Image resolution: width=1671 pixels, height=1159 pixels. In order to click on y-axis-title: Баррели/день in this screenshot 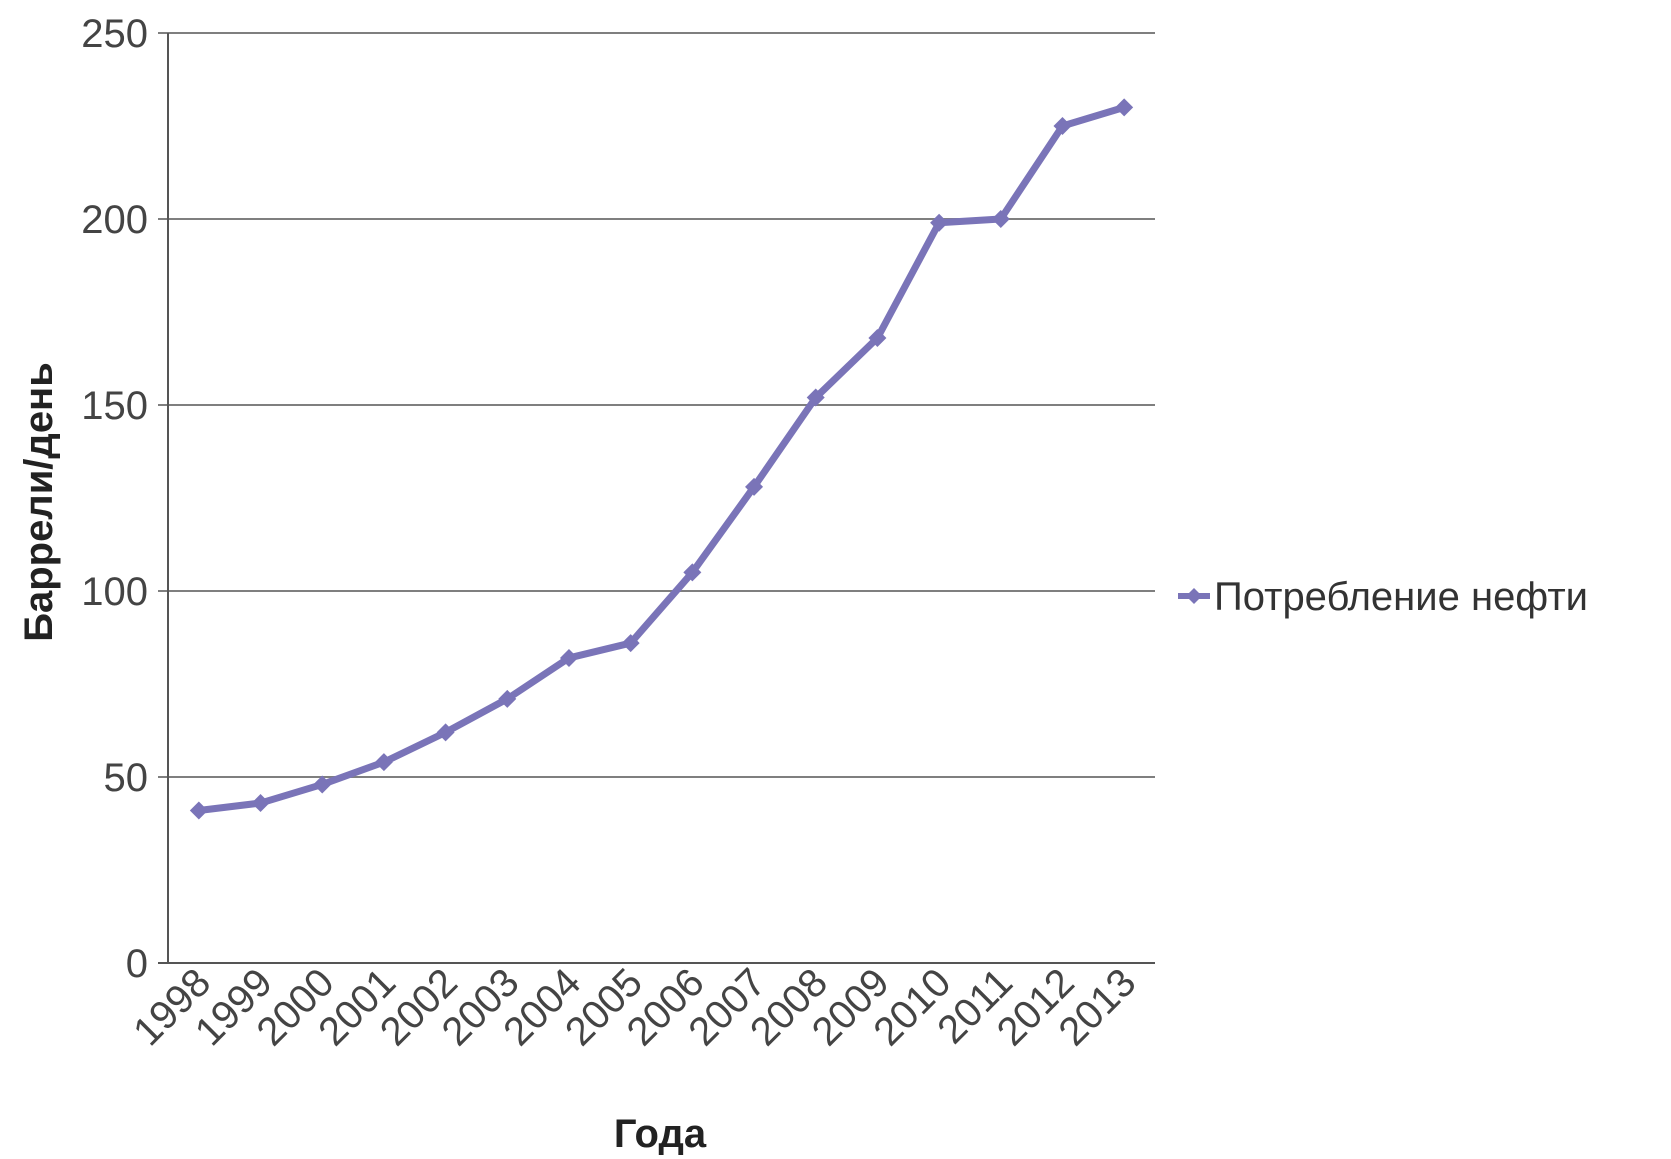, I will do `click(39, 502)`.